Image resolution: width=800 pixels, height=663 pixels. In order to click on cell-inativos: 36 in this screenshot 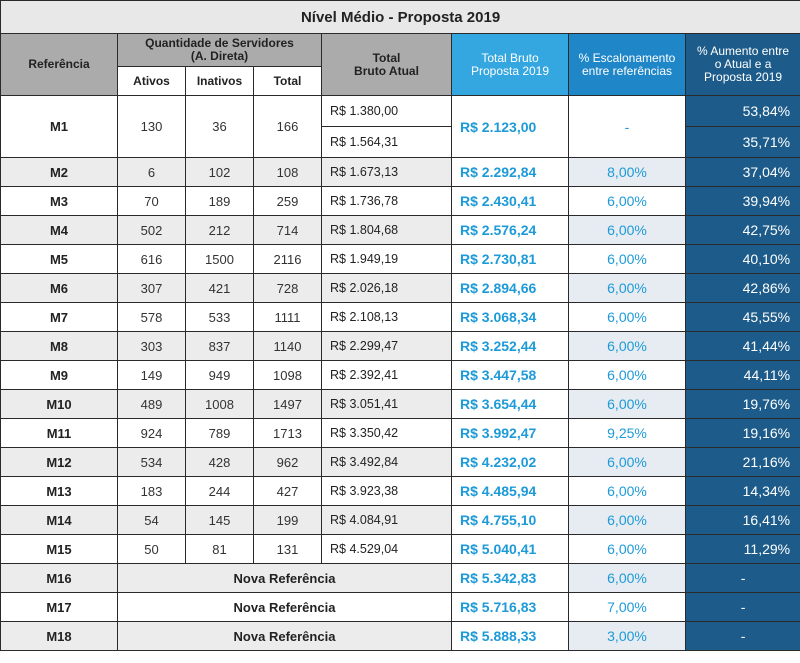, I will do `click(219, 126)`.